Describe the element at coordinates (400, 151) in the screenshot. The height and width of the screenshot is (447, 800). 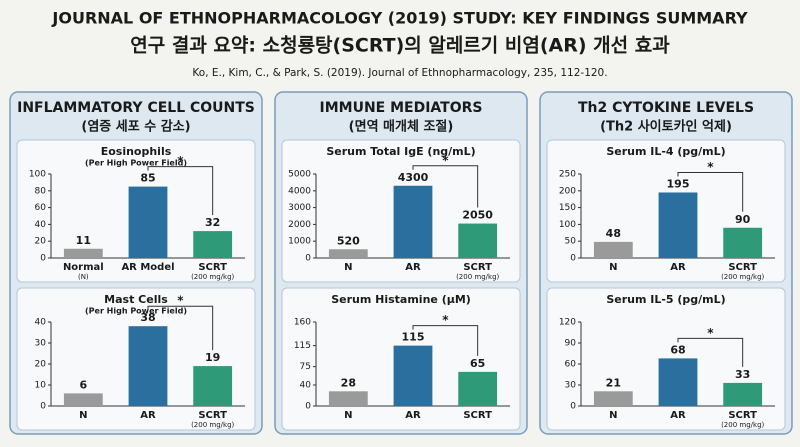
I see `chart-title: Serum Total IgE (ng/mL)` at that location.